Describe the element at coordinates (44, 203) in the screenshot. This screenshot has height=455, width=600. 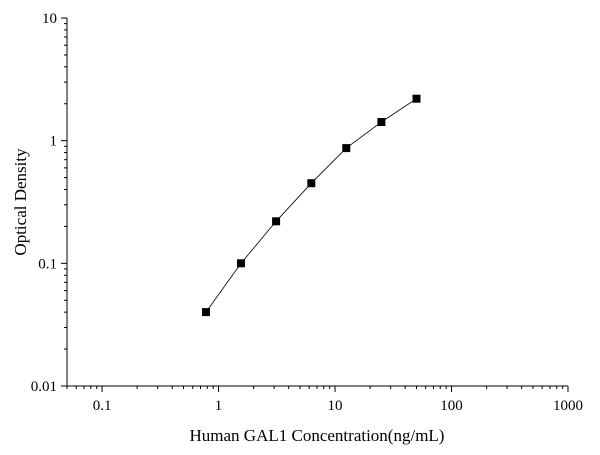
I see `y-tick-labels: 0.01 0.1 1 10` at that location.